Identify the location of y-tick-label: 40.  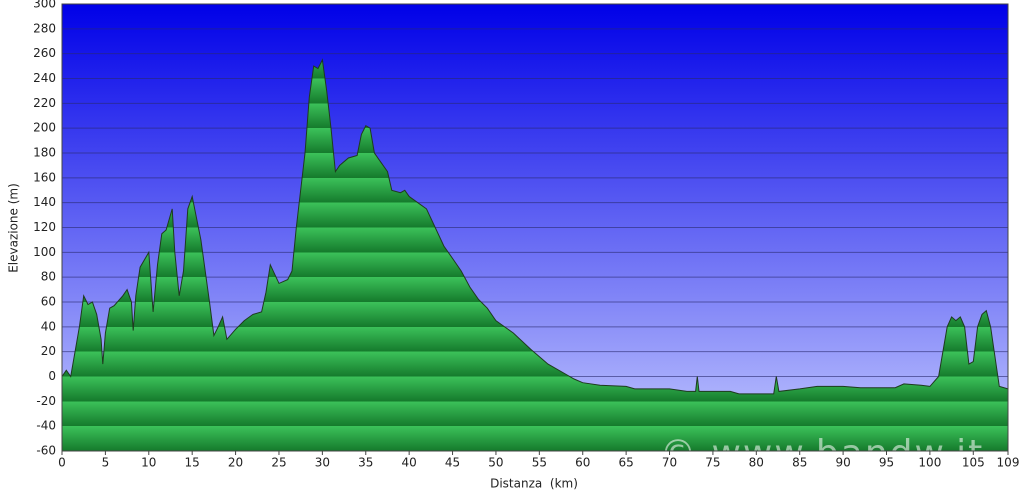
(48, 326).